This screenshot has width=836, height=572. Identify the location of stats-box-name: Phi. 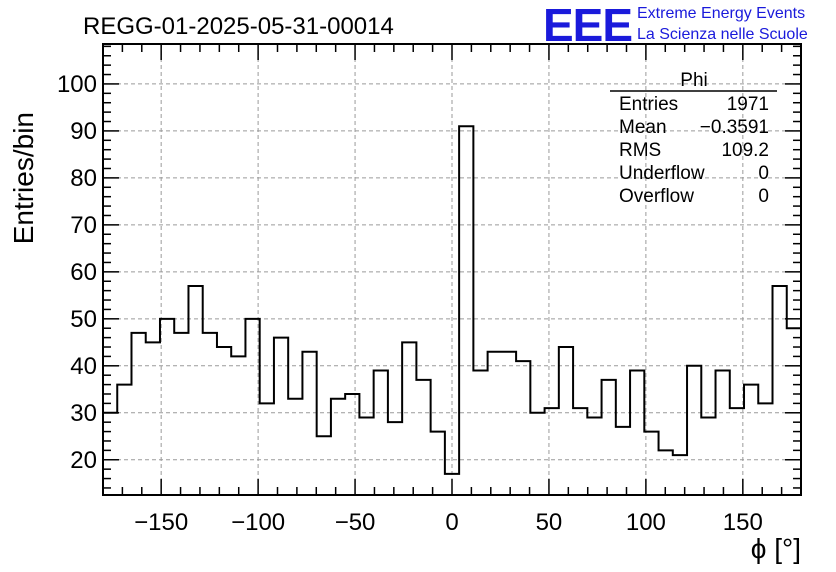
(693, 80).